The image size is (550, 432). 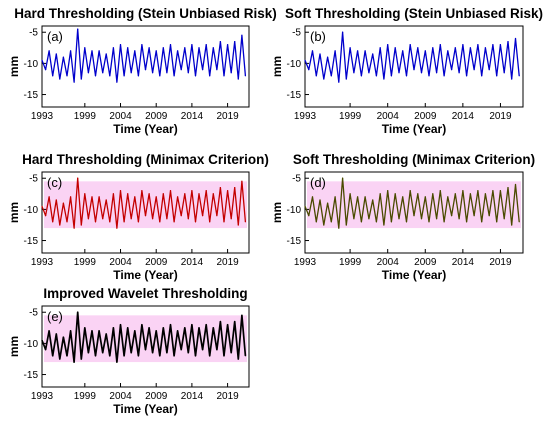 I want to click on x-axis-label: Time (Year), so click(x=414, y=129).